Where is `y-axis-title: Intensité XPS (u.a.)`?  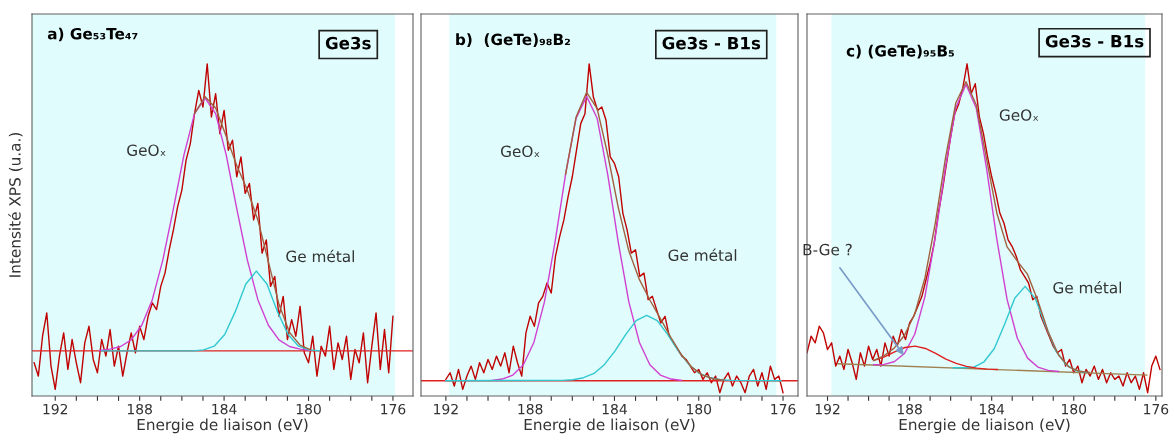 y-axis-title: Intensité XPS (u.a.) is located at coordinates (15, 205).